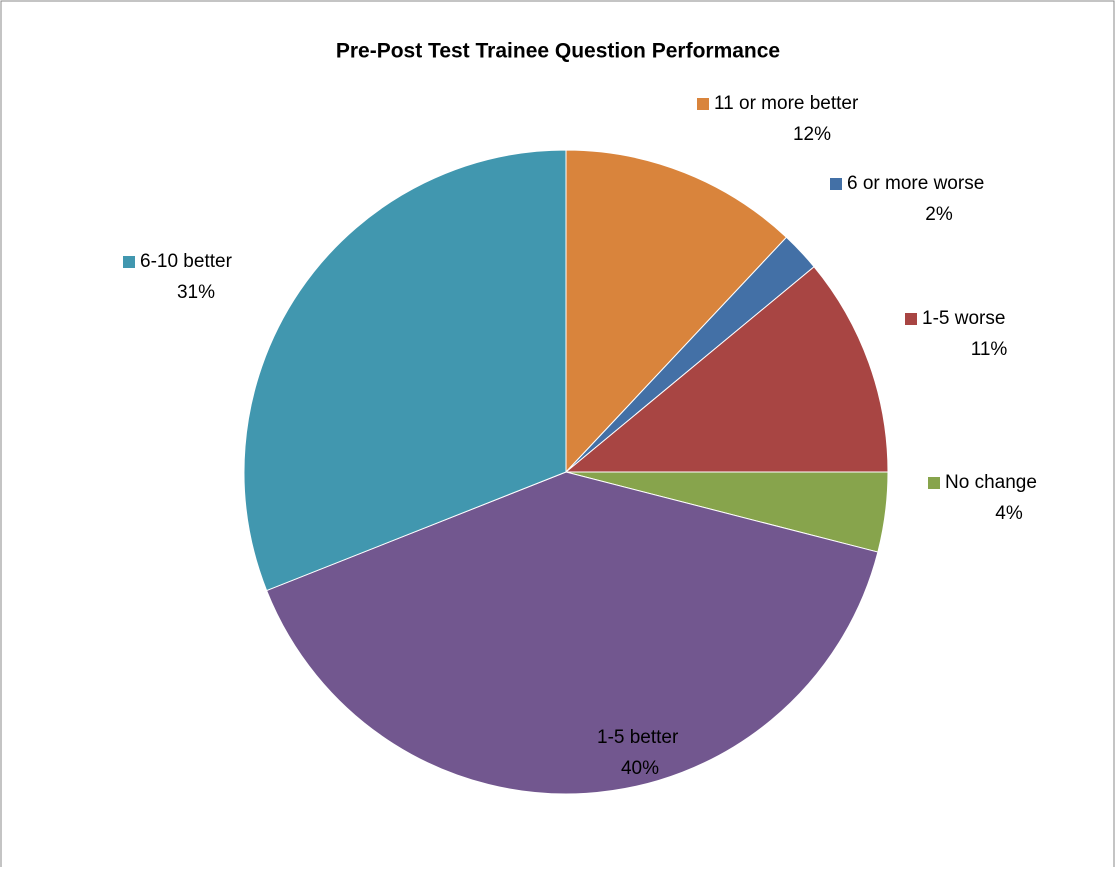 The width and height of the screenshot is (1116, 872). I want to click on slice-label: 6 or more worse, so click(915, 183).